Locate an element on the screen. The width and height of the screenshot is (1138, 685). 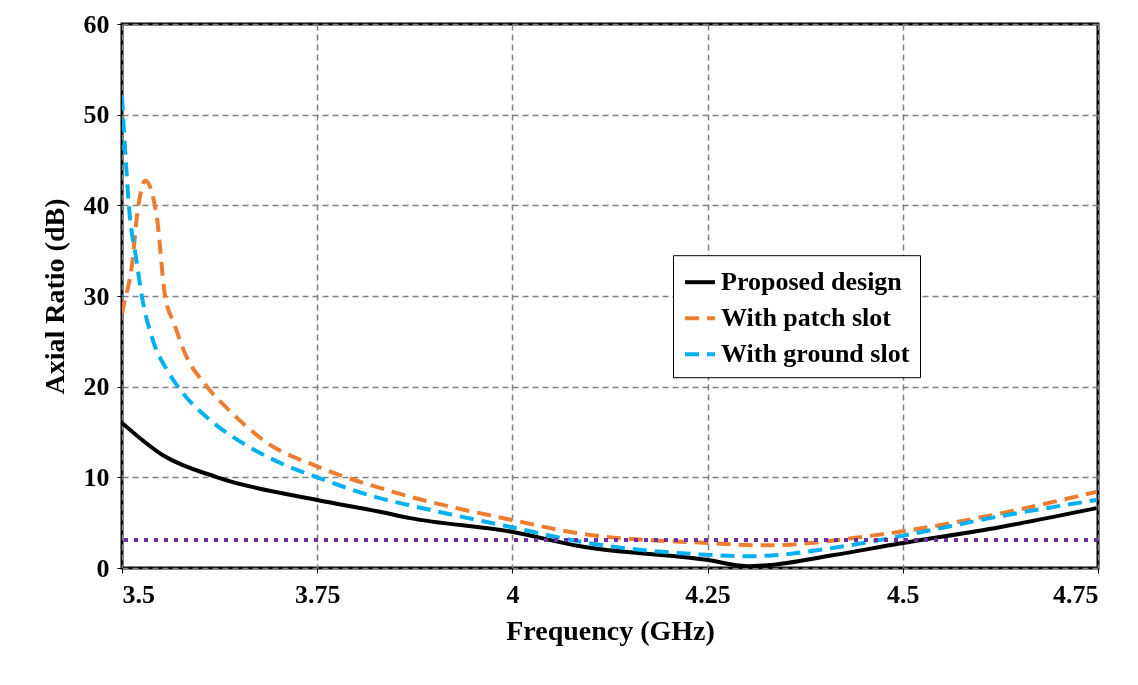
legend-label: With ground slot is located at coordinates (815, 354).